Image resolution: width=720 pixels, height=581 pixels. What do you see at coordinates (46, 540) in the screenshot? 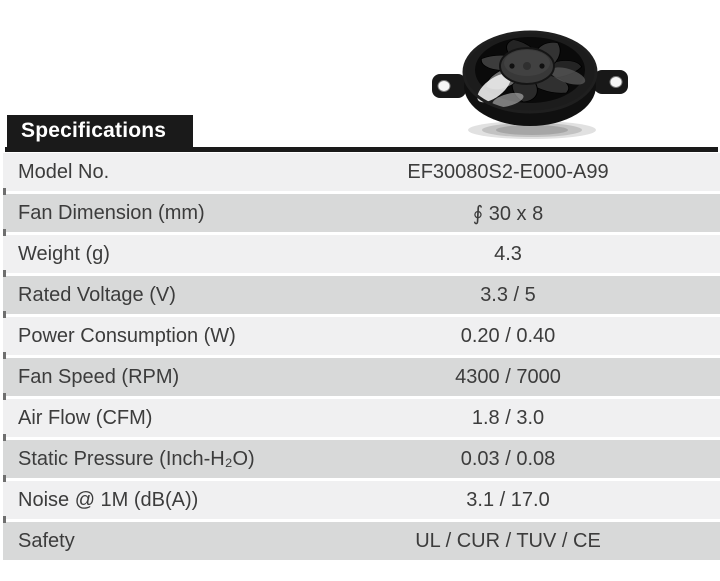
I see `row-label: Safety` at bounding box center [46, 540].